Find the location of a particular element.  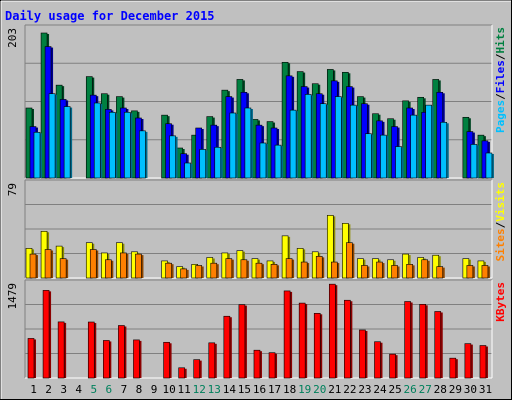

x-tick-label-day-15: 15 is located at coordinates (244, 389).